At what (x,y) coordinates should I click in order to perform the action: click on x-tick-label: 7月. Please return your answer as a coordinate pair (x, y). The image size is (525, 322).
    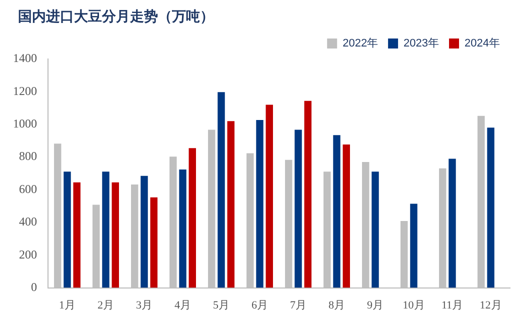
    Looking at the image, I should click on (298, 305).